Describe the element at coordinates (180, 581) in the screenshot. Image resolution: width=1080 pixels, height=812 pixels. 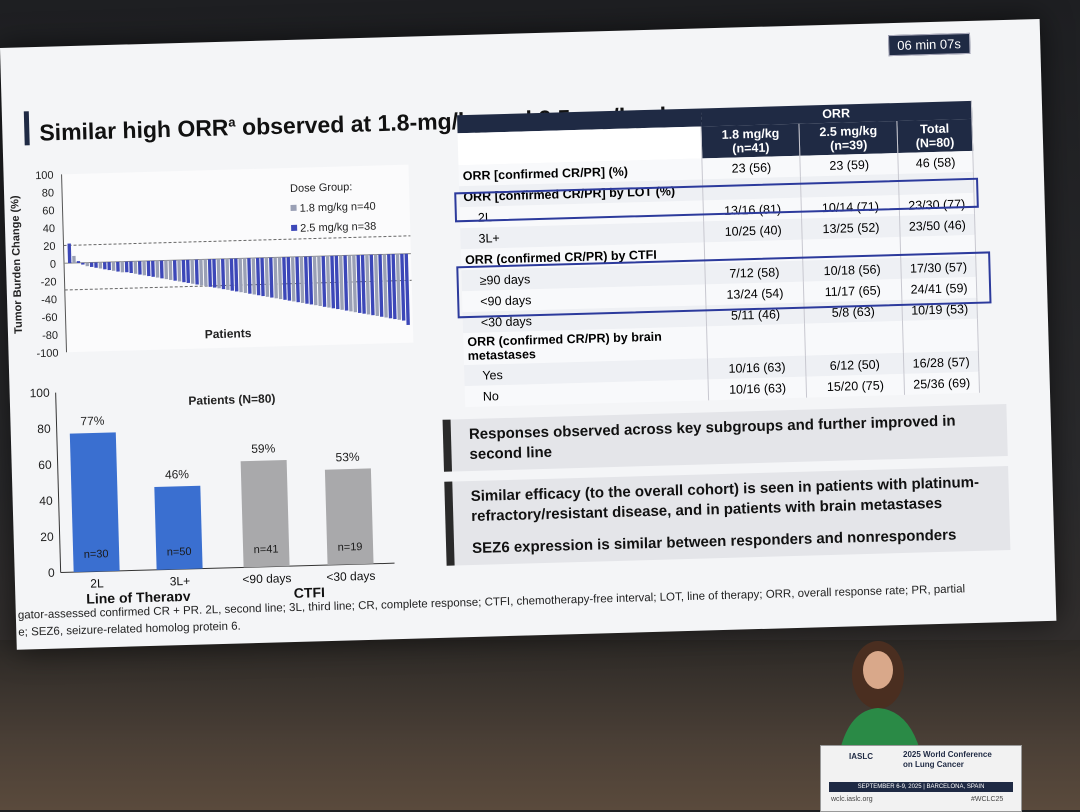
I see `category-label: 3L+` at that location.